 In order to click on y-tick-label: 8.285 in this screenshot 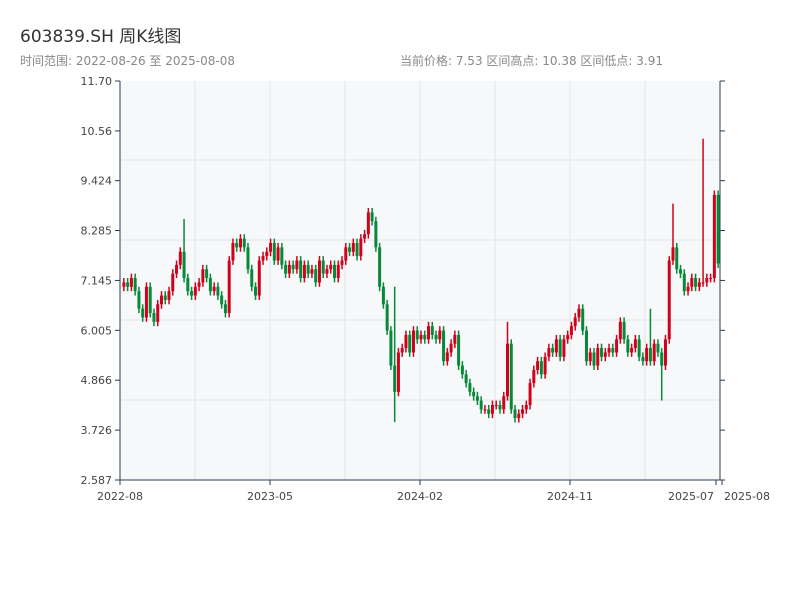, I will do `click(97, 231)`.